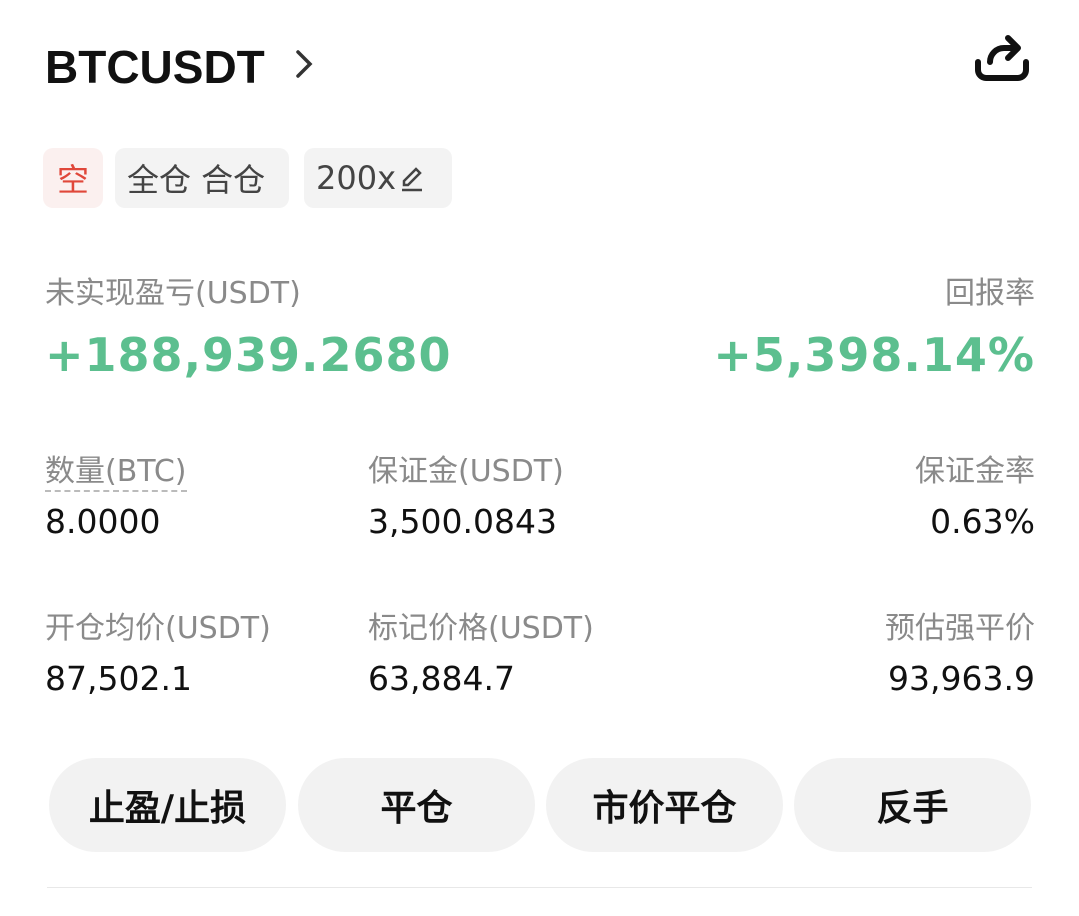 This screenshot has width=1079, height=916. What do you see at coordinates (248, 355) in the screenshot?
I see `unrealized-pnl-value: +188,939.2680` at bounding box center [248, 355].